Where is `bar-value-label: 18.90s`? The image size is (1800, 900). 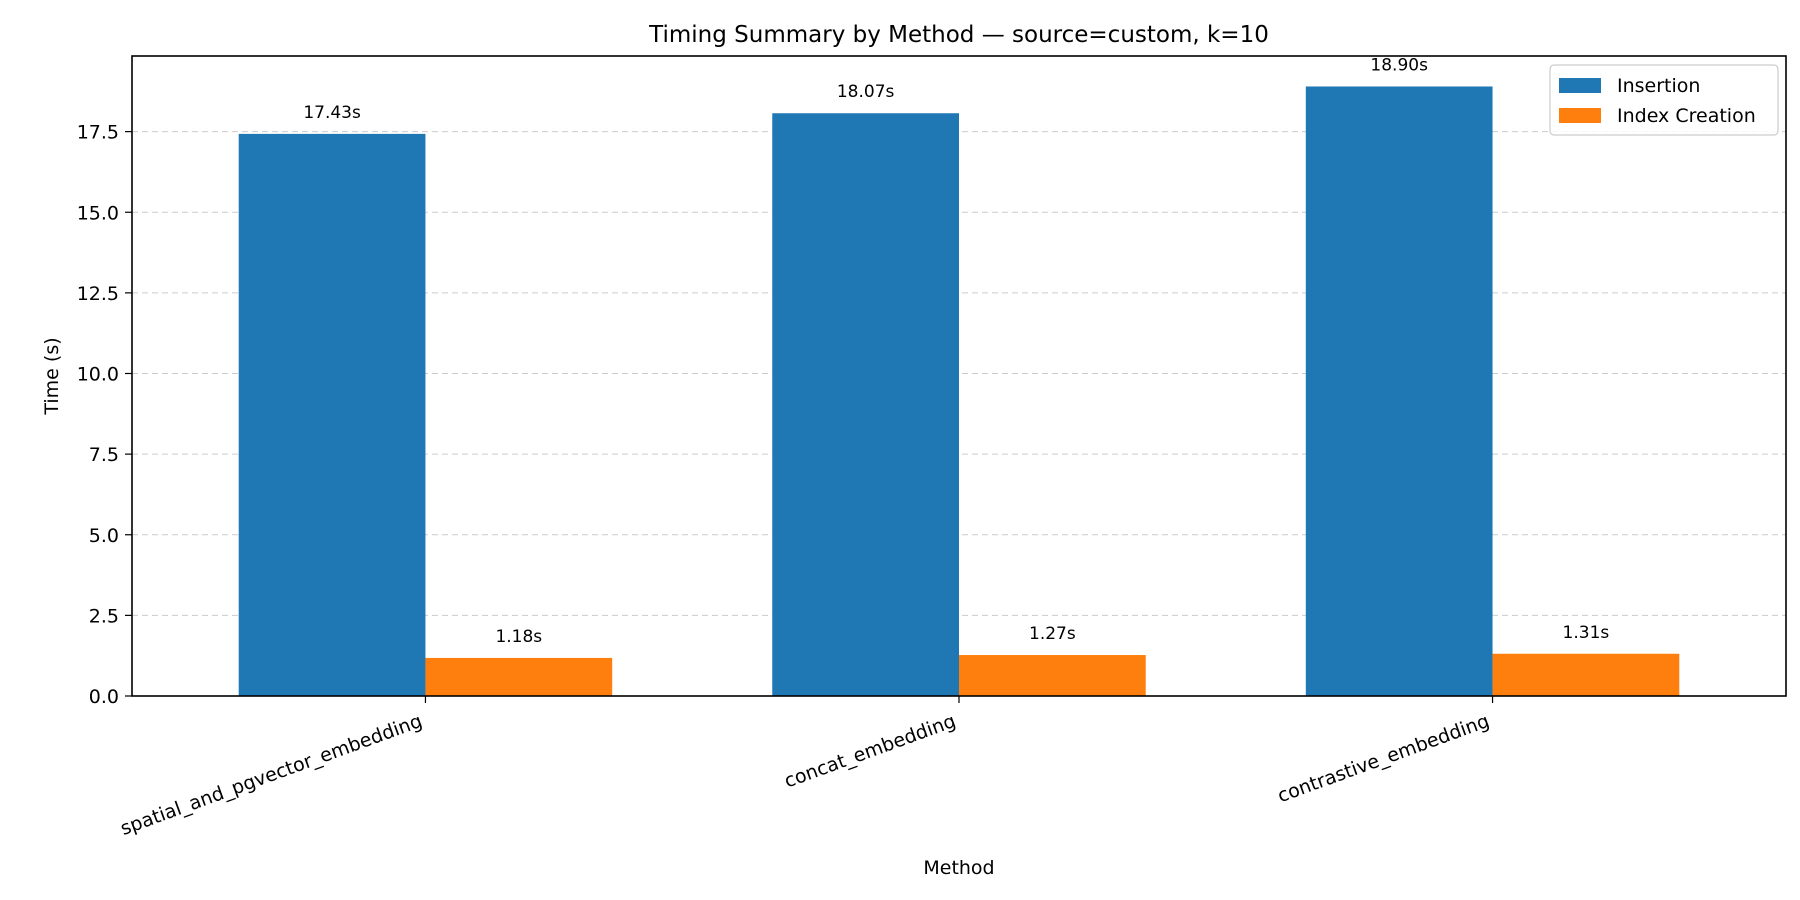 bar-value-label: 18.90s is located at coordinates (1399, 65).